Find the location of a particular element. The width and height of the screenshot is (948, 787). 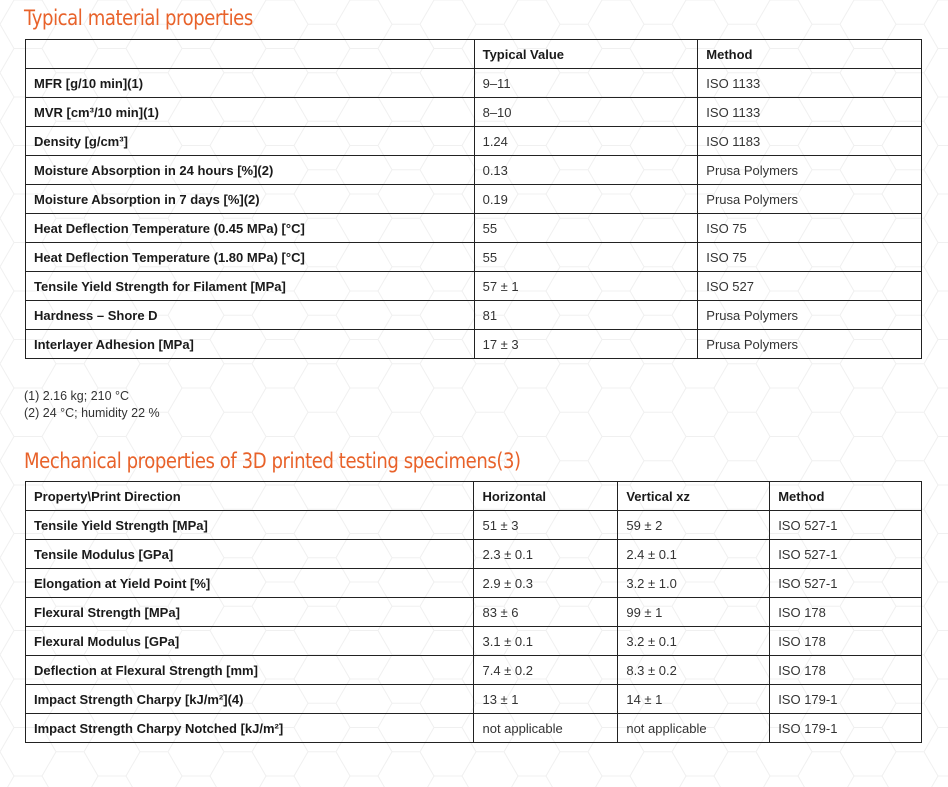

value-cell: 81 is located at coordinates (586, 315).